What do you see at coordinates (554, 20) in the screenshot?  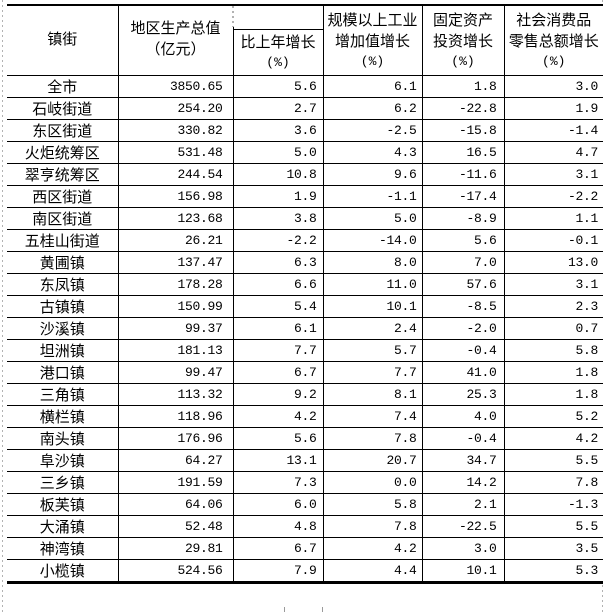 I see `header-retail-line1: 社会消费品` at bounding box center [554, 20].